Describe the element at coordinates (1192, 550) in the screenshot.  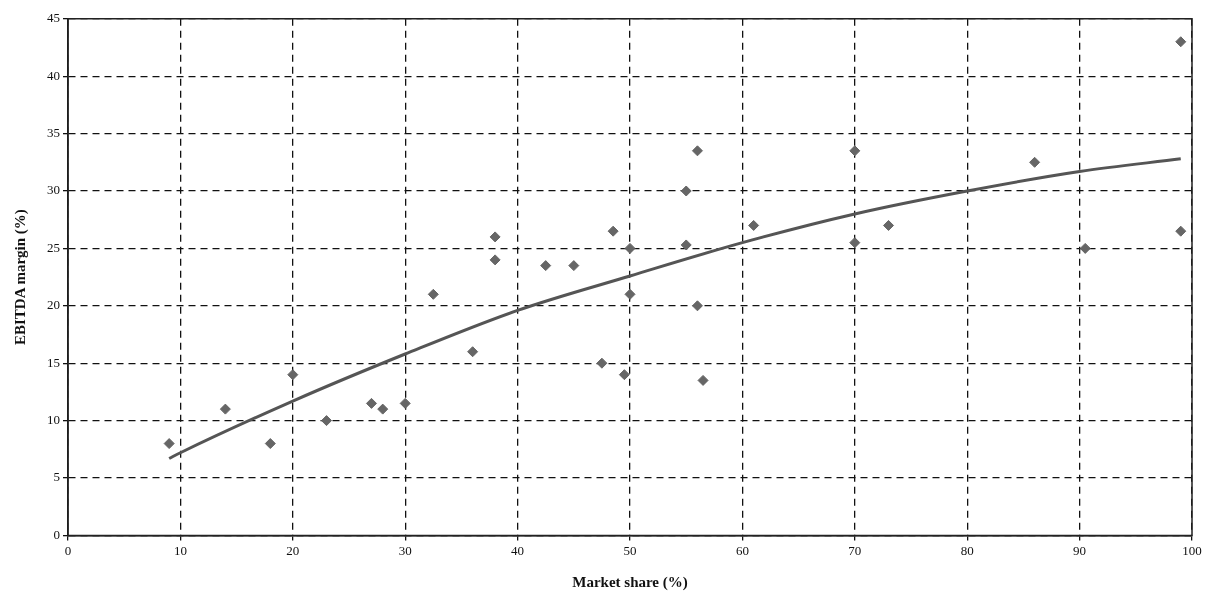
I see `x-tick-label: 100` at that location.